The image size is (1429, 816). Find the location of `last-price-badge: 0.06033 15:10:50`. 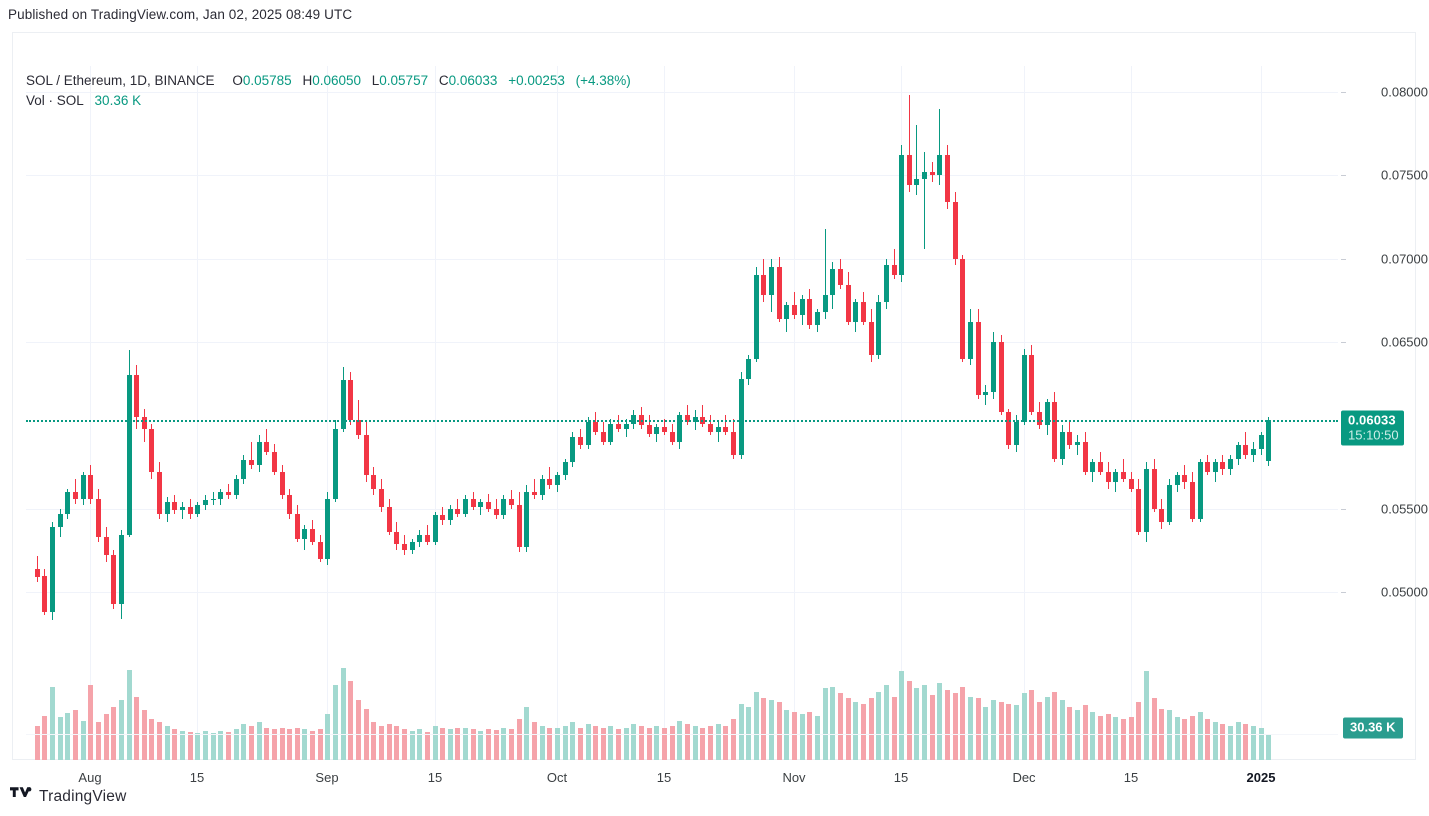

last-price-badge: 0.06033 15:10:50 is located at coordinates (1372, 428).